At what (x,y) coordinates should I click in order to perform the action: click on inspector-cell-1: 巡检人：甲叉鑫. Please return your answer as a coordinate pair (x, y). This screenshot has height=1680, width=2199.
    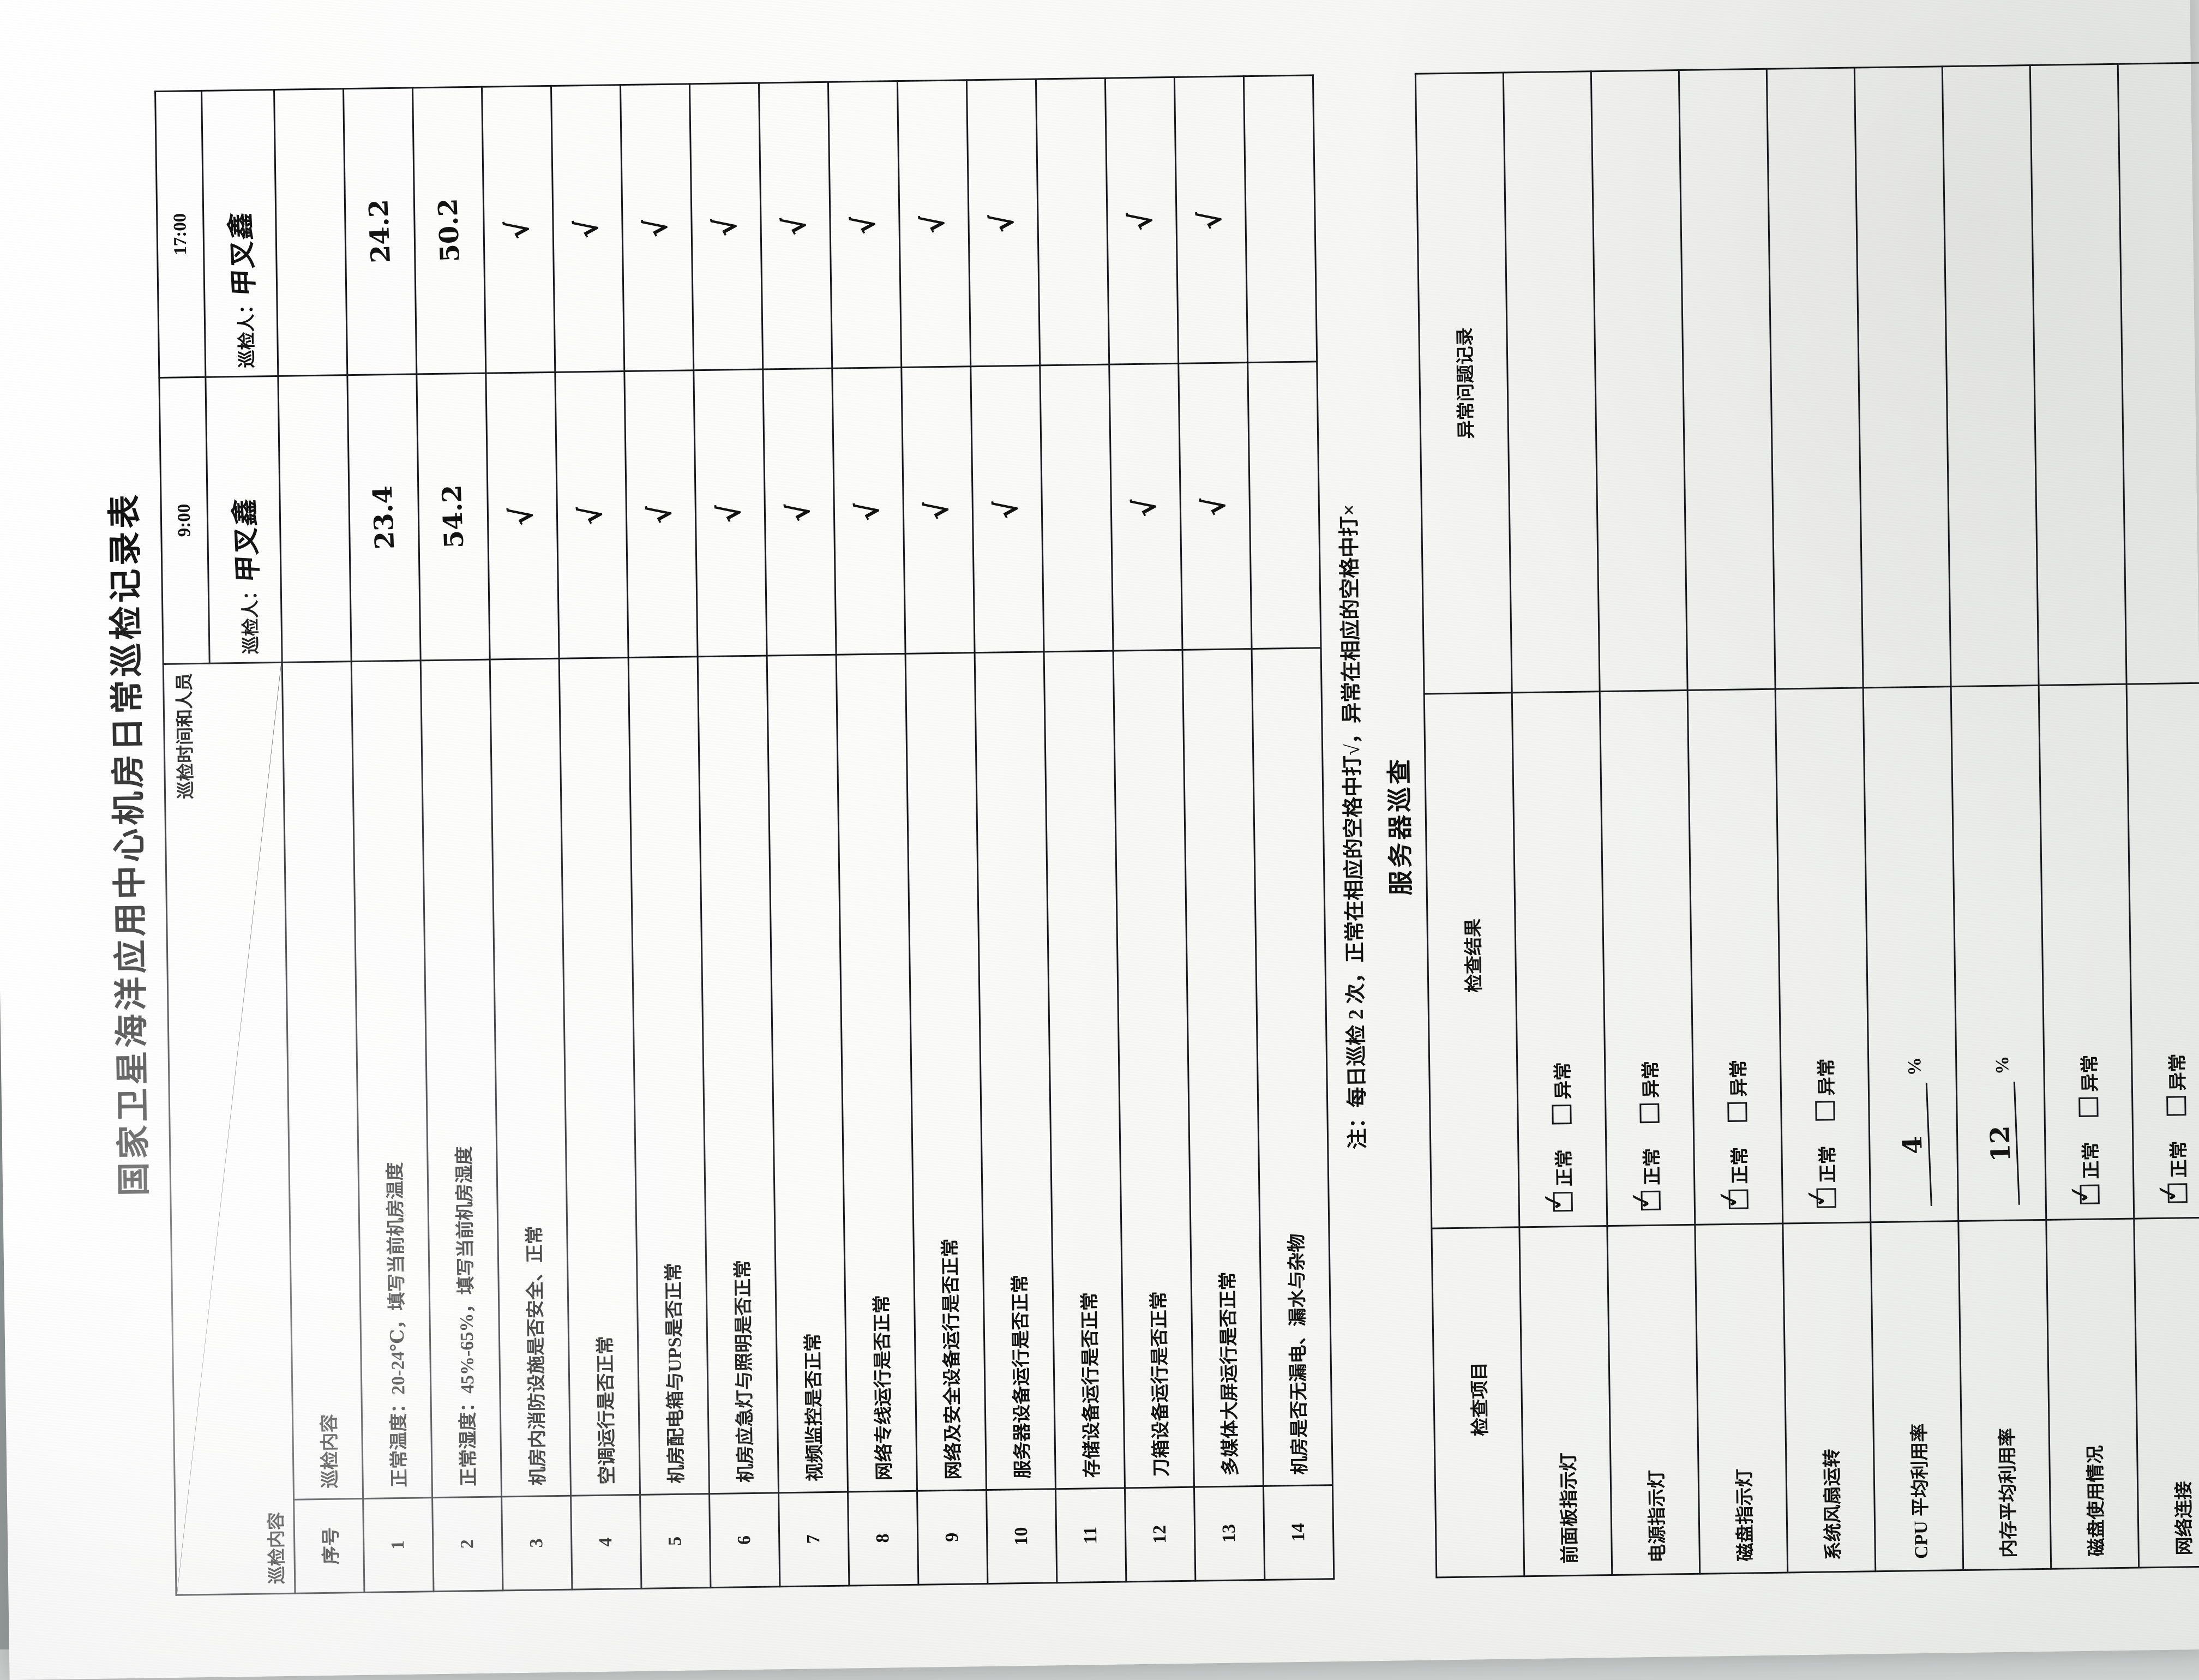
    Looking at the image, I should click on (244, 519).